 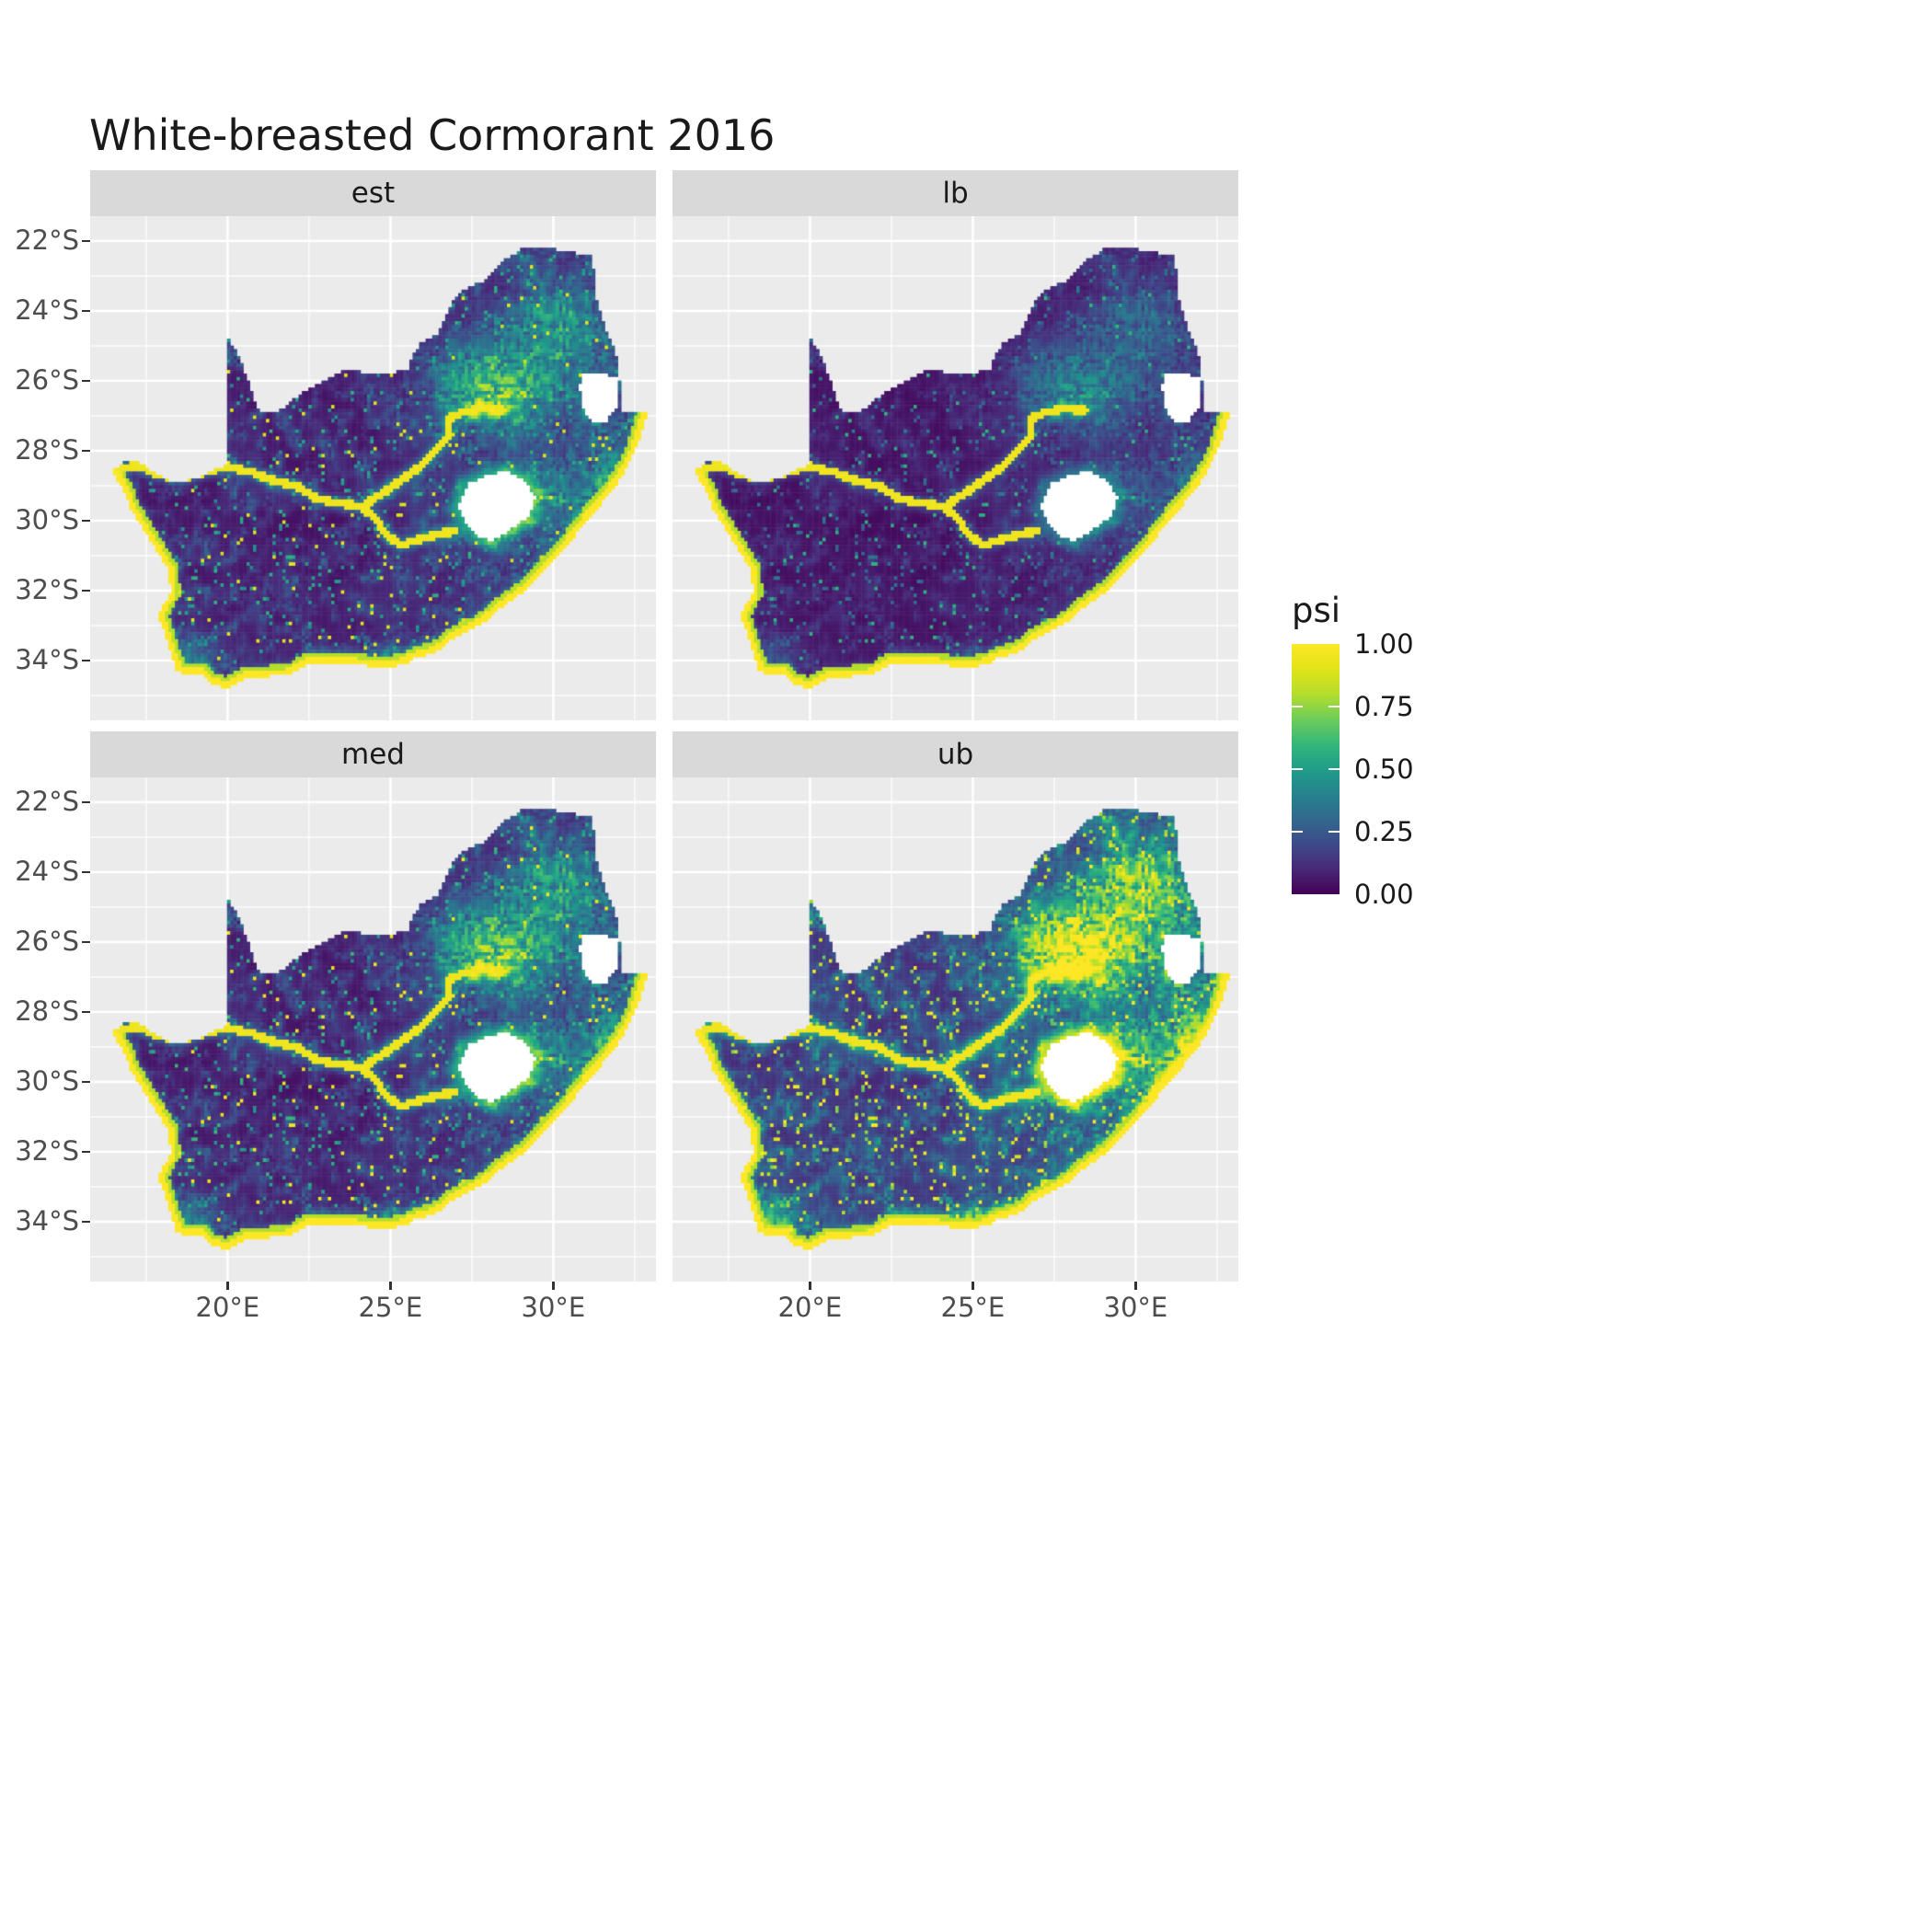 I want to click on legend-tick-label: 0.00, so click(x=1384, y=894).